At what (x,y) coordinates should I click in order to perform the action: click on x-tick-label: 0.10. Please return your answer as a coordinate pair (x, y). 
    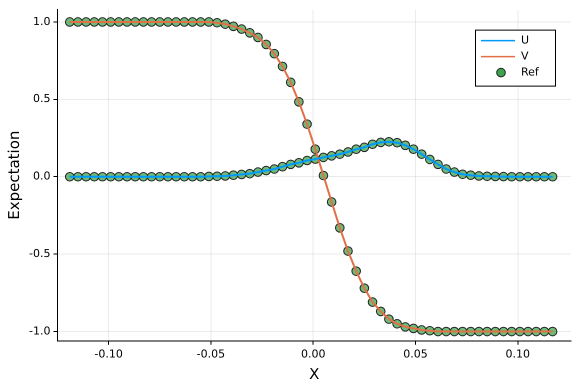
    Looking at the image, I should click on (518, 353).